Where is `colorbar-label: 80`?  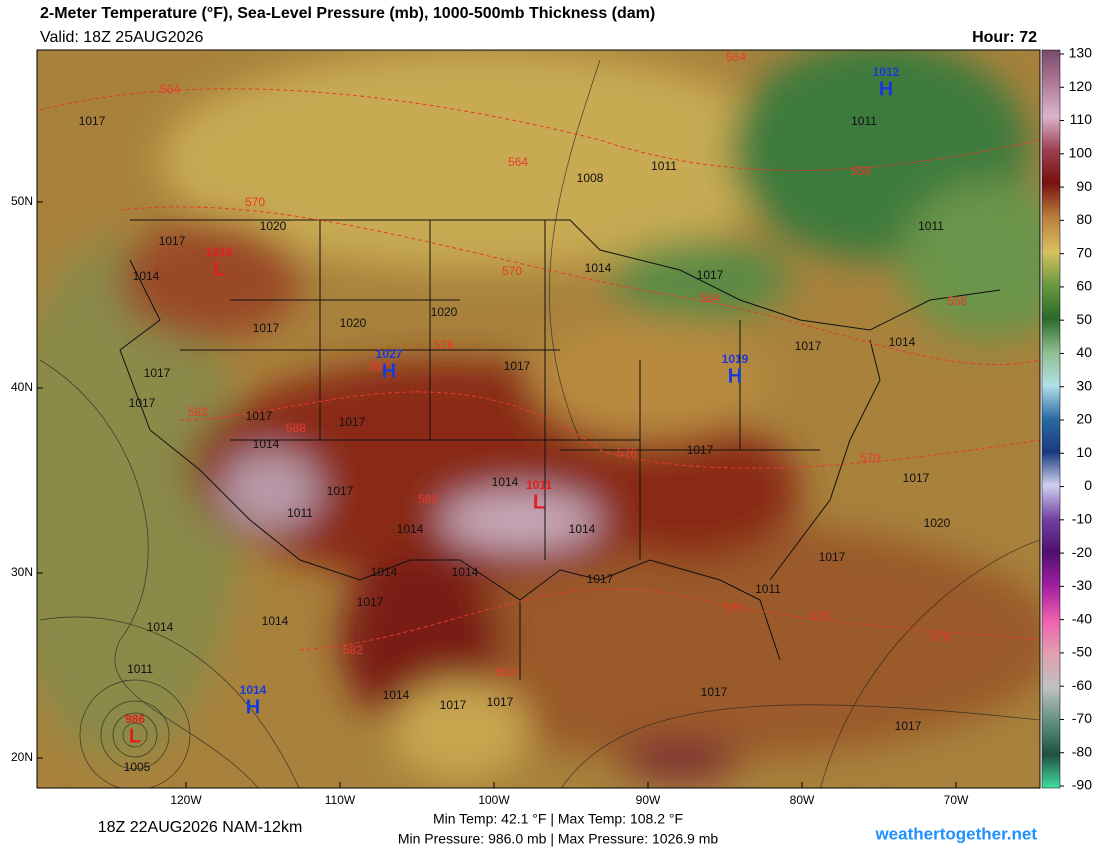
colorbar-label: 80 is located at coordinates (1084, 219).